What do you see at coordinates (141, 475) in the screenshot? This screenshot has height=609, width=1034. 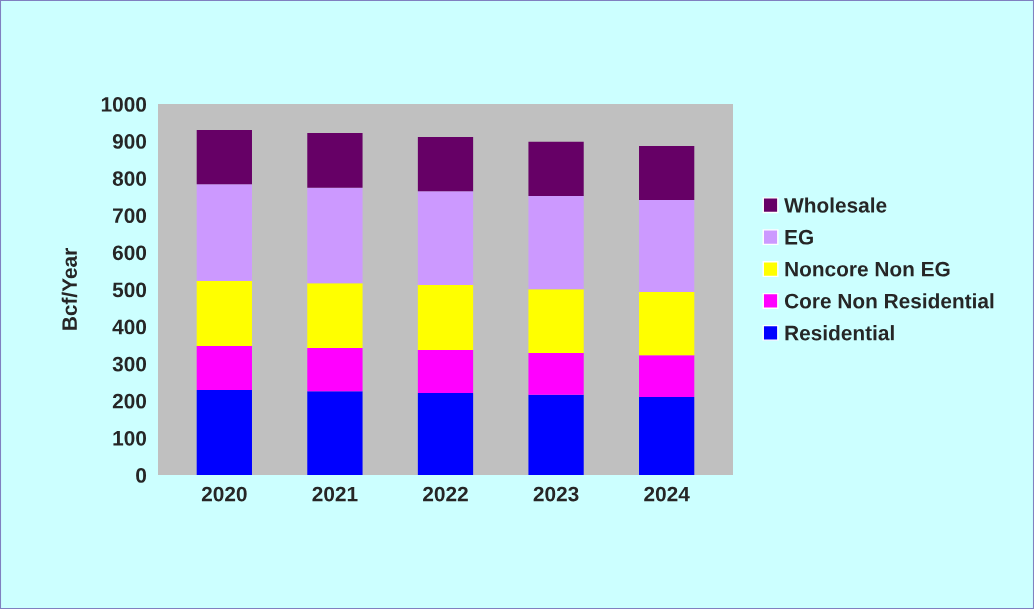 I see `y-tick-label: 0` at bounding box center [141, 475].